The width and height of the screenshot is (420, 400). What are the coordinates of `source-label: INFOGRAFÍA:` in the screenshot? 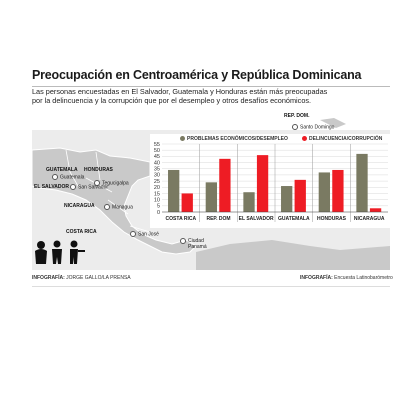 It's located at (316, 278).